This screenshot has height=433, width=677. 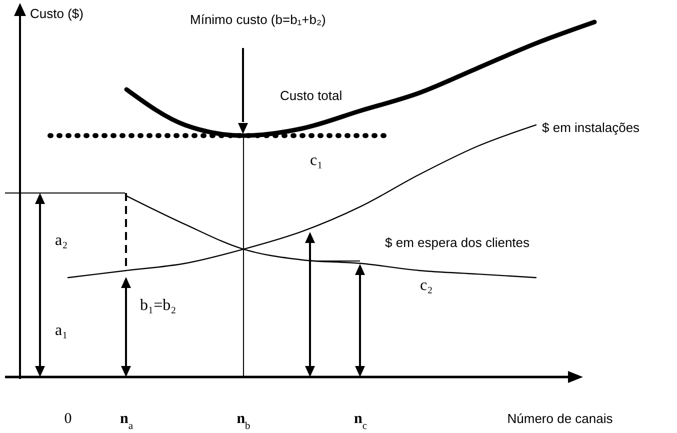 What do you see at coordinates (361, 421) in the screenshot?
I see `x-tick-label: n$_{c}$` at bounding box center [361, 421].